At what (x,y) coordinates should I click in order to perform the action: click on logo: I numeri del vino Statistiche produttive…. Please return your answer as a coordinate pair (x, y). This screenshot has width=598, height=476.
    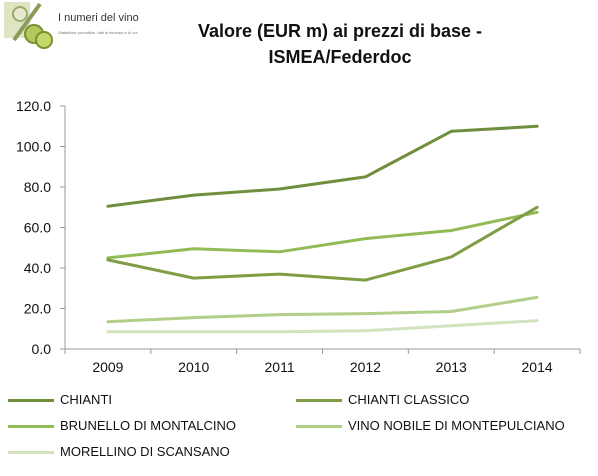
    Looking at the image, I should click on (69, 26).